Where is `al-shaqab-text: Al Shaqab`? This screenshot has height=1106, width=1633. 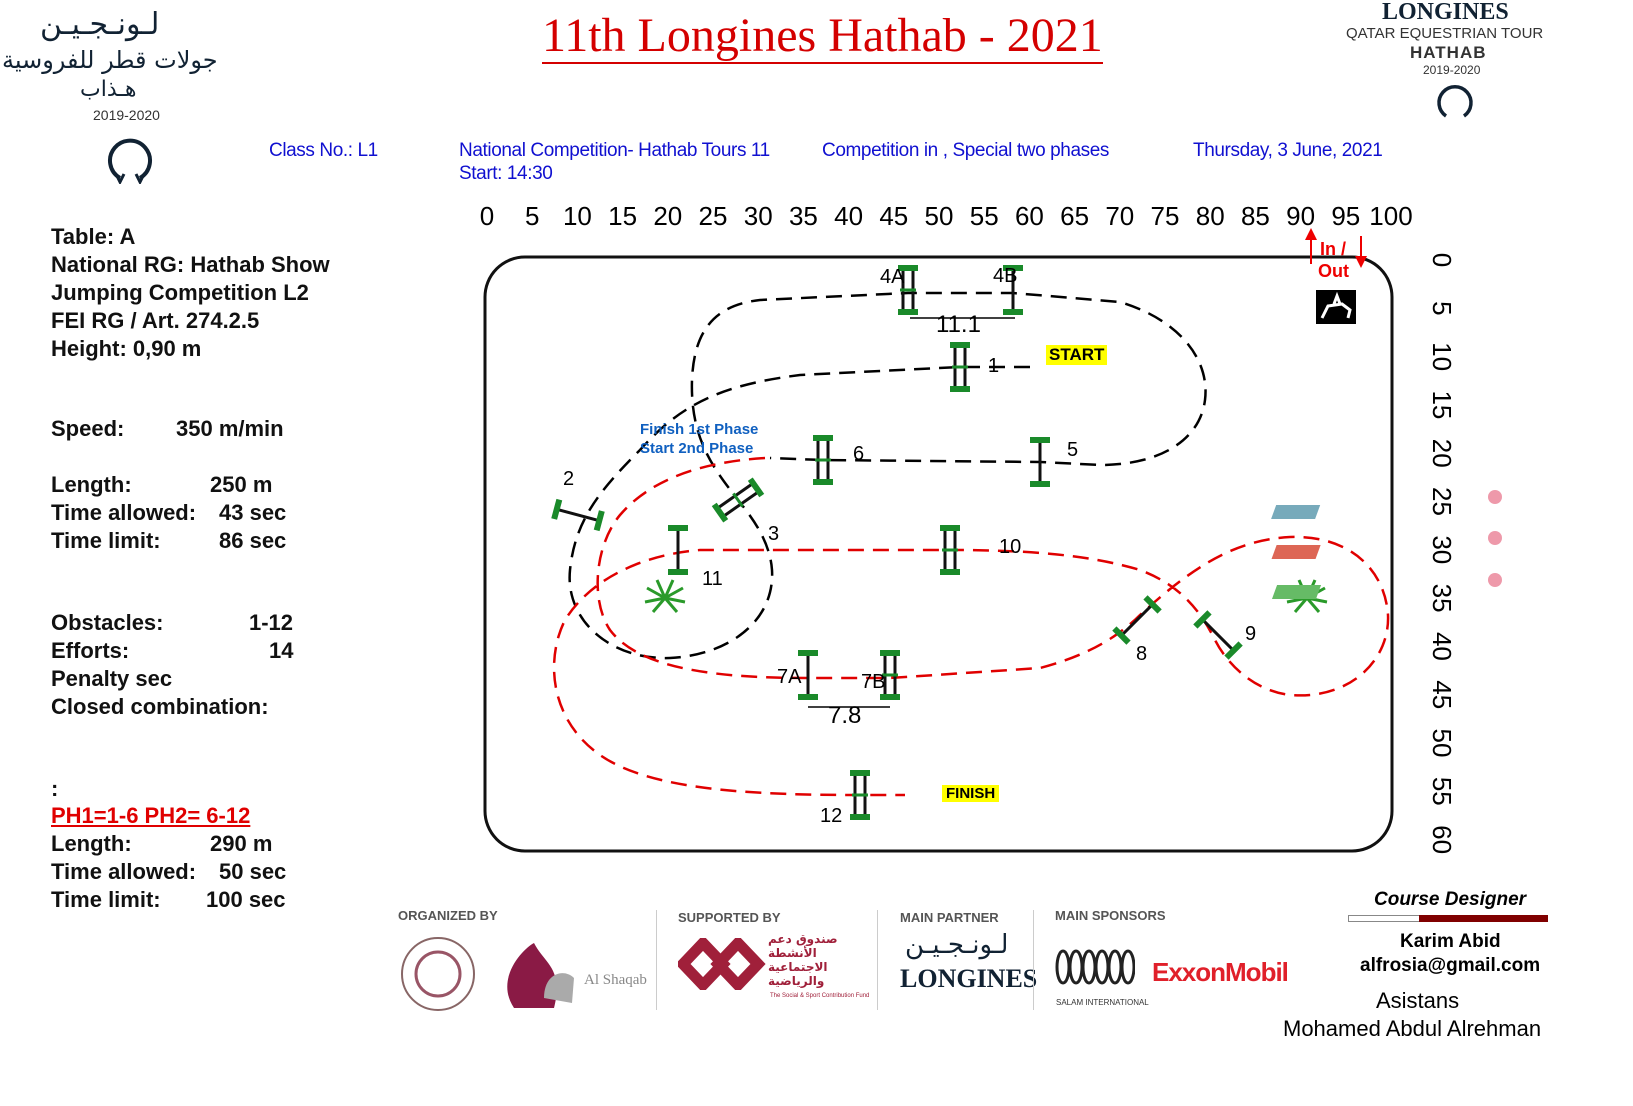
al-shaqab-text: Al Shaqab is located at coordinates (615, 980).